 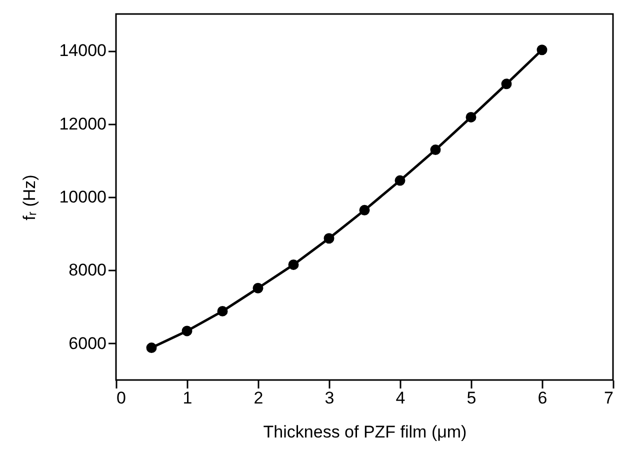 What do you see at coordinates (82, 50) in the screenshot?
I see `y-tick-label: 14000` at bounding box center [82, 50].